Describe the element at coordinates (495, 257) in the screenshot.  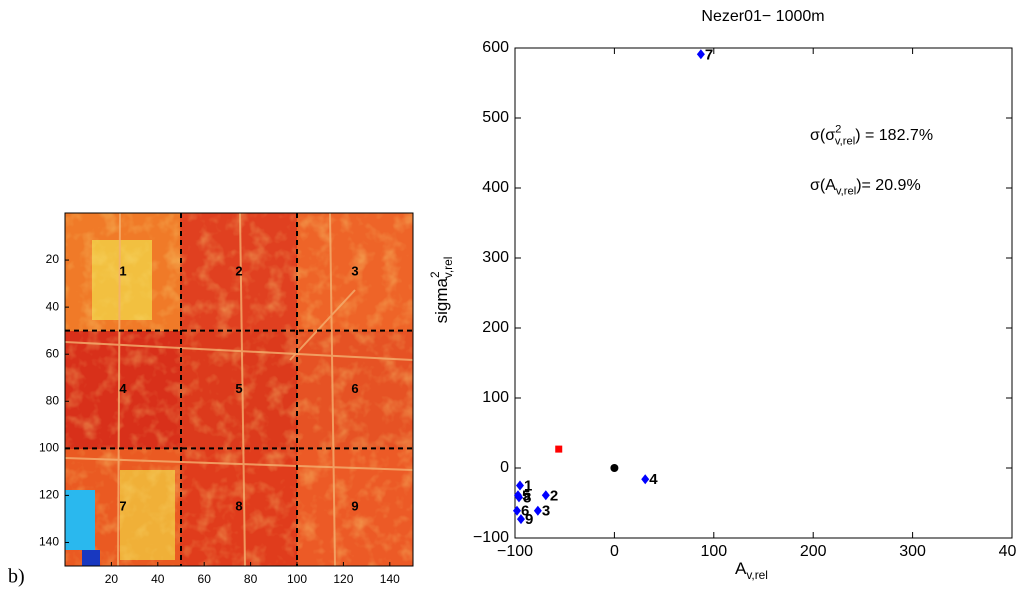
I see `y-tick-label: 300` at that location.